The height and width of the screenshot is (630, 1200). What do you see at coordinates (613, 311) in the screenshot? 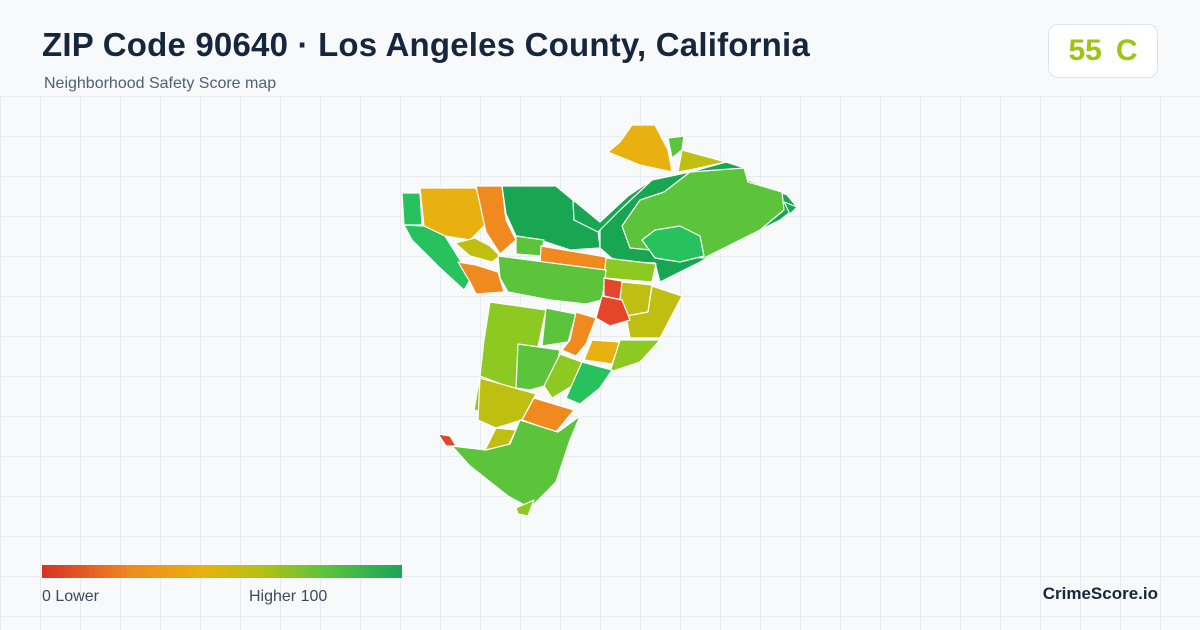
I see `map-region-south-orange-block` at bounding box center [613, 311].